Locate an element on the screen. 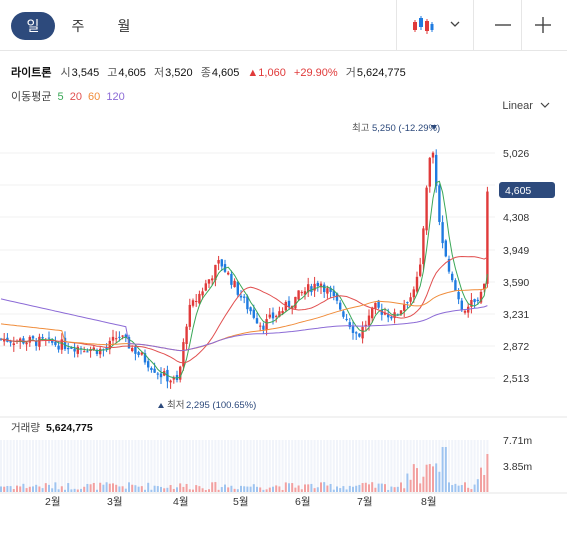 The image size is (567, 535). min-marker-icon is located at coordinates (161, 405).